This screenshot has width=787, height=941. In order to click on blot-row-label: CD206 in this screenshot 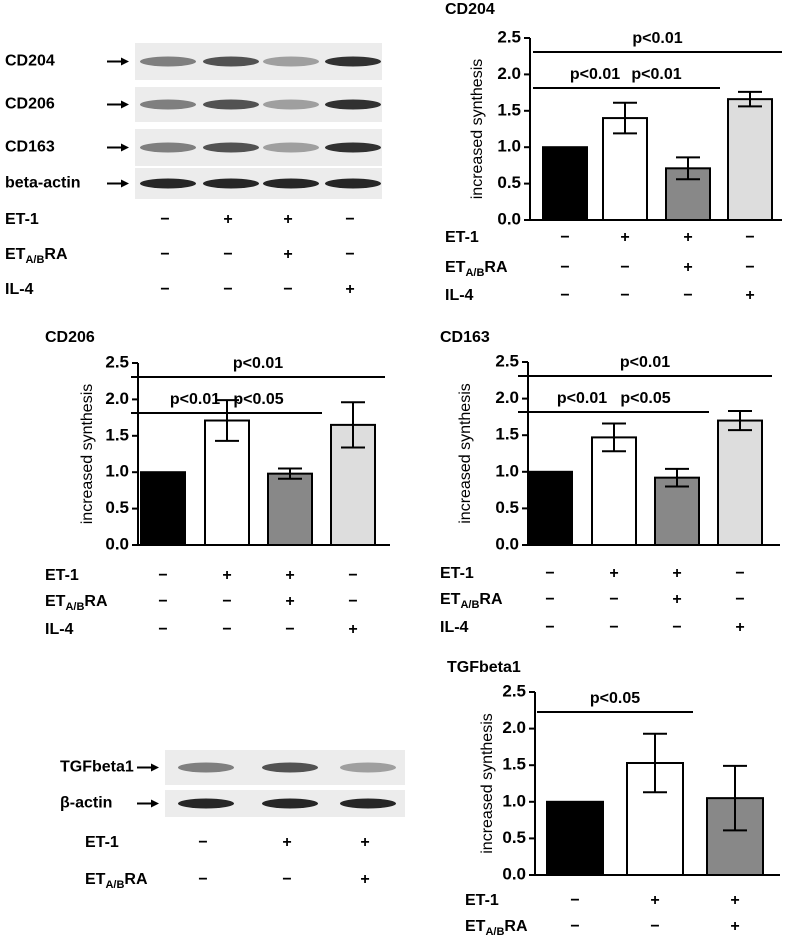, I will do `click(30, 104)`.